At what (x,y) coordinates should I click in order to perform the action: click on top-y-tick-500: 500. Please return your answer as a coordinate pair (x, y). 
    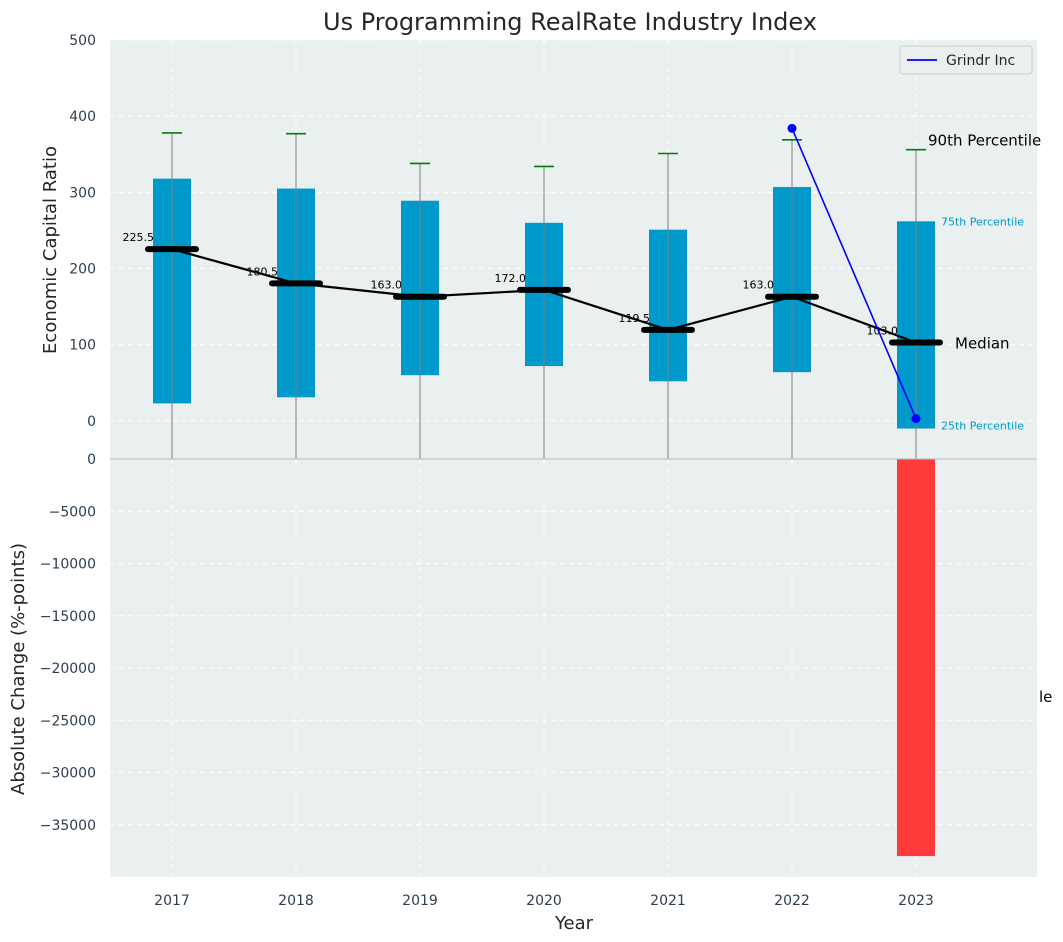
    Looking at the image, I should click on (82, 41).